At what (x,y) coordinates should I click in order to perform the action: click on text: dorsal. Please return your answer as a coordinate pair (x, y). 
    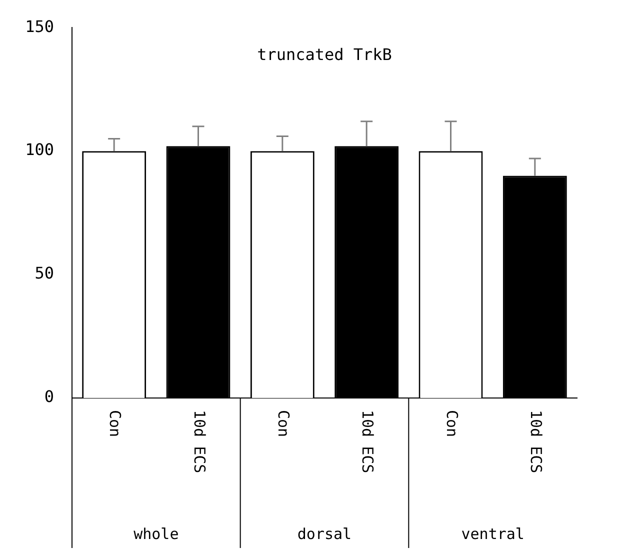
    Looking at the image, I should click on (324, 533).